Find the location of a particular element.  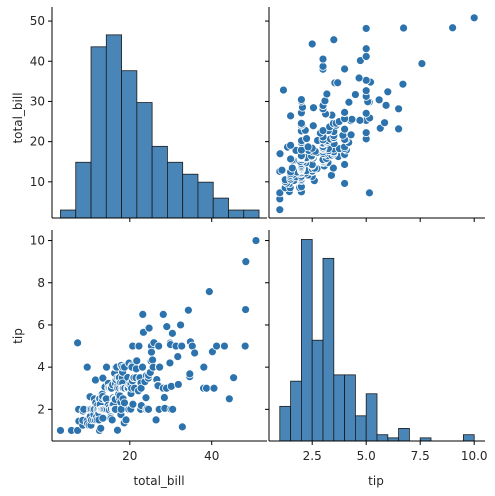

y-tick-label: 50 is located at coordinates (37, 21).